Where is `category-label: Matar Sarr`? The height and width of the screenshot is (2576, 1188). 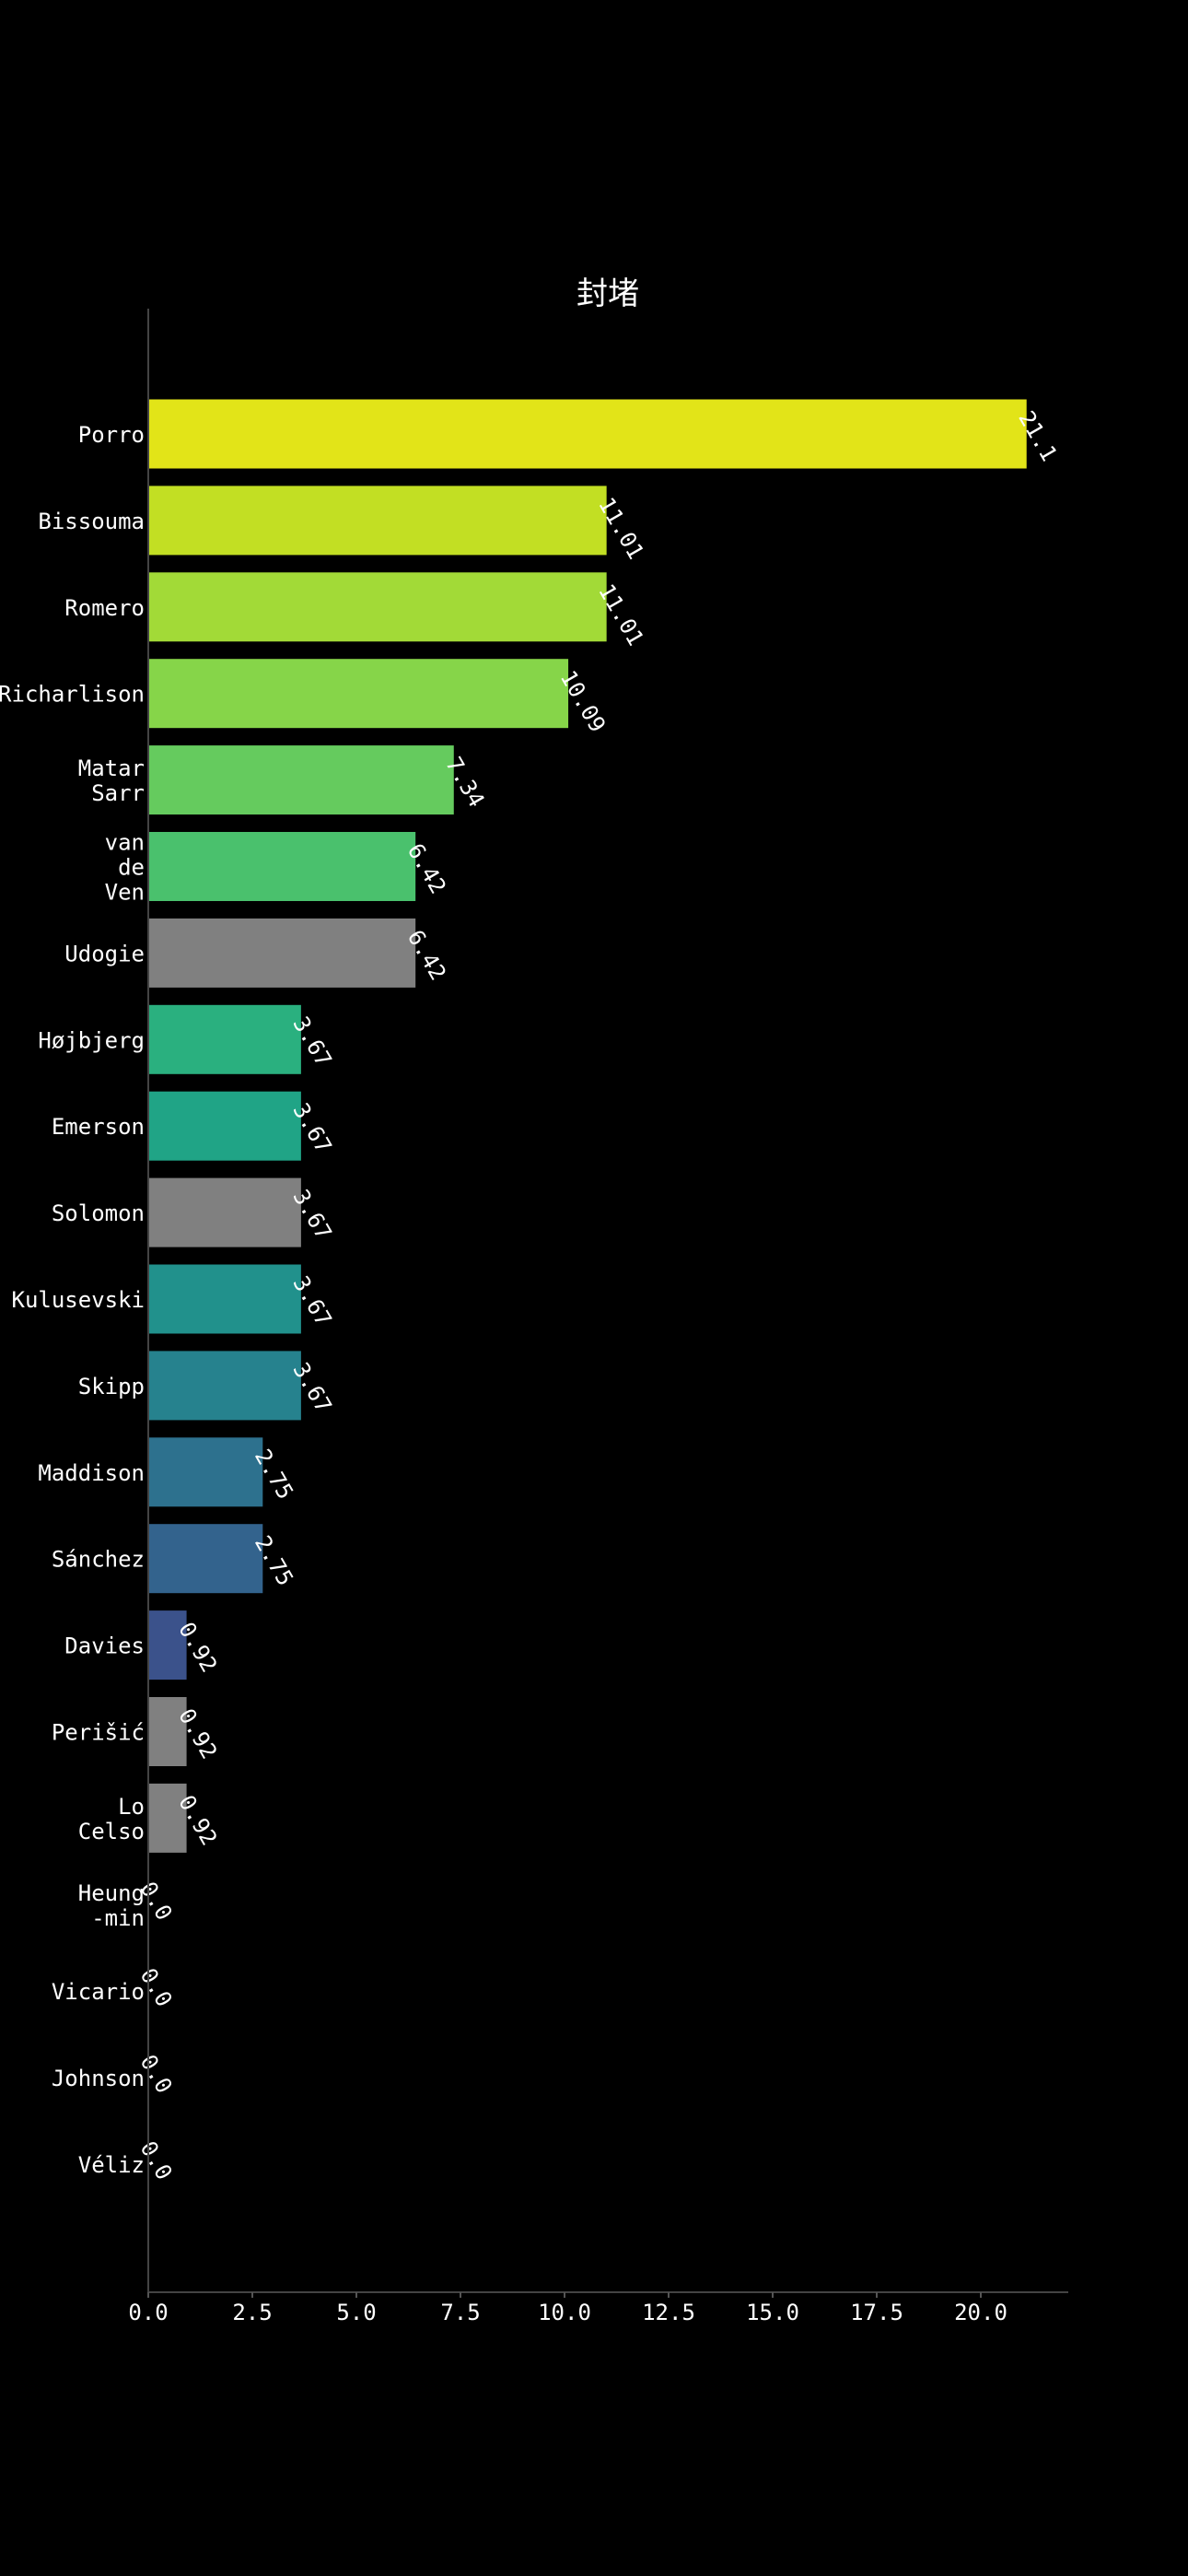 category-label: Matar Sarr is located at coordinates (111, 780).